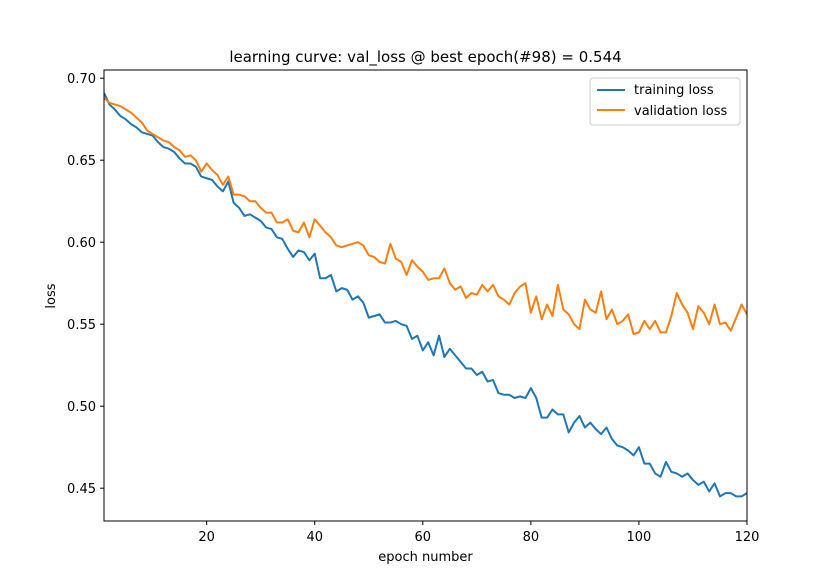  What do you see at coordinates (85, 284) in the screenshot?
I see `y-ticks: 0.45 0.50 0.55 0.60 0.65 0.70` at bounding box center [85, 284].